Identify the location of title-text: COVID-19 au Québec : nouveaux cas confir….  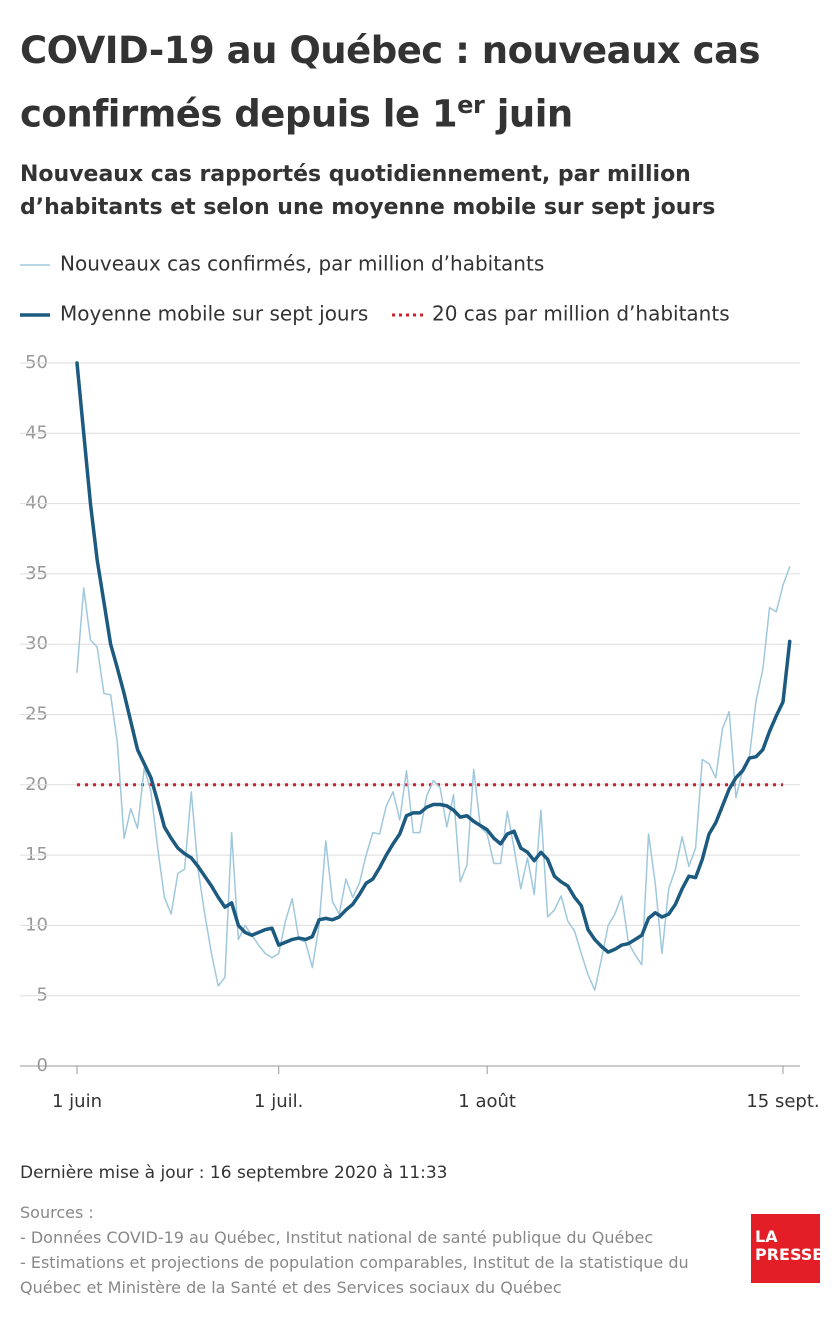
(390, 82).